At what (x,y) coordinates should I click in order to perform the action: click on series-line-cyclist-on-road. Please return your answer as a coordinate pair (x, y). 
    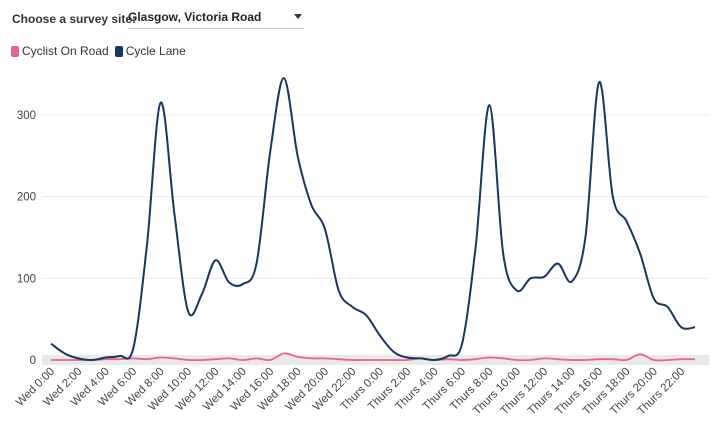
    Looking at the image, I should click on (373, 357).